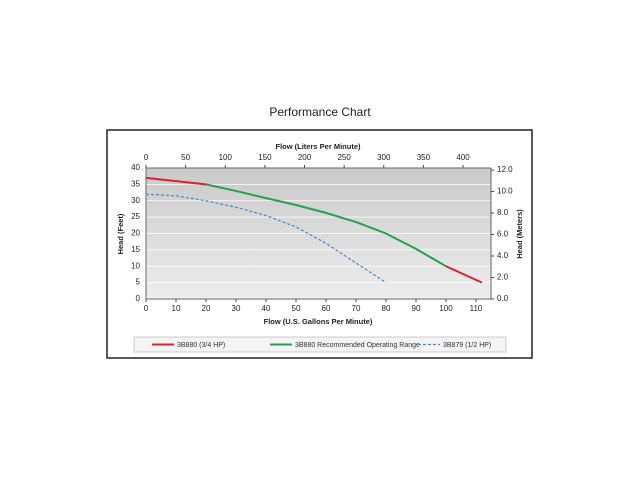 Image resolution: width=640 pixels, height=480 pixels. What do you see at coordinates (326, 308) in the screenshot?
I see `x-tick-label: 60` at bounding box center [326, 308].